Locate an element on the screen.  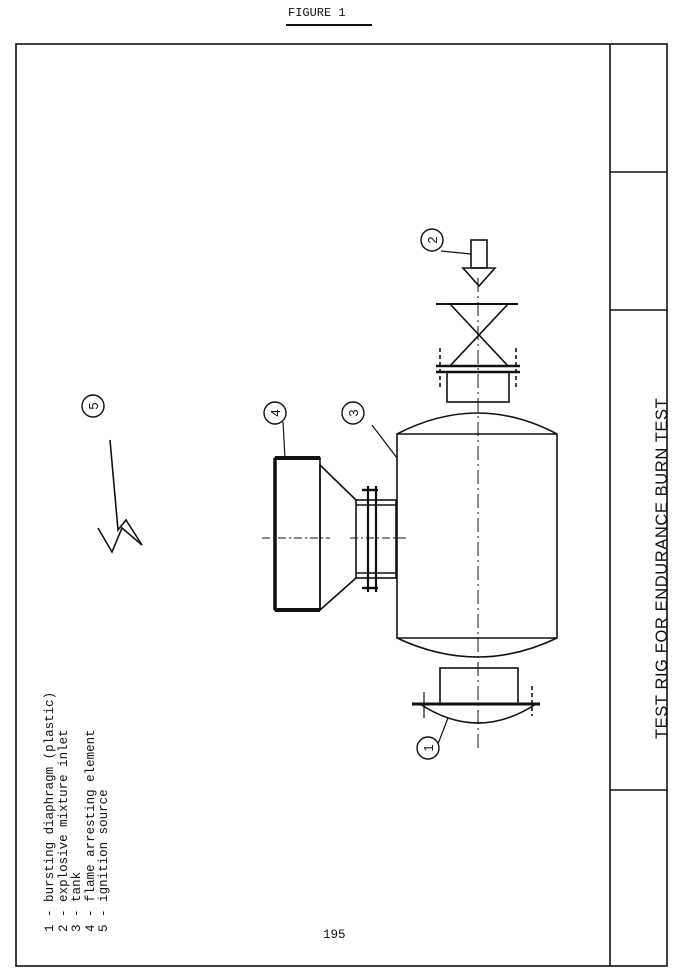
flame-arresting-element is located at coordinates (296, 534).